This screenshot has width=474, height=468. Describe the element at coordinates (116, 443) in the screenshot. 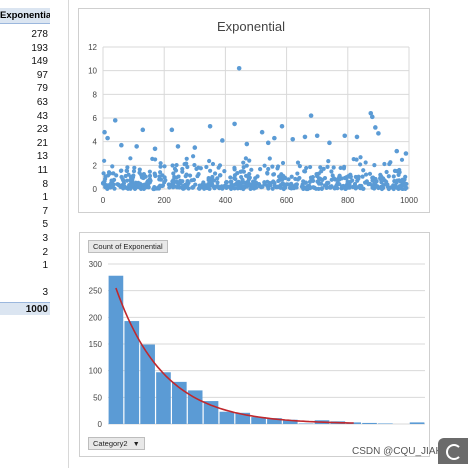

I see `axis-field-button: Category2 ▼` at that location.